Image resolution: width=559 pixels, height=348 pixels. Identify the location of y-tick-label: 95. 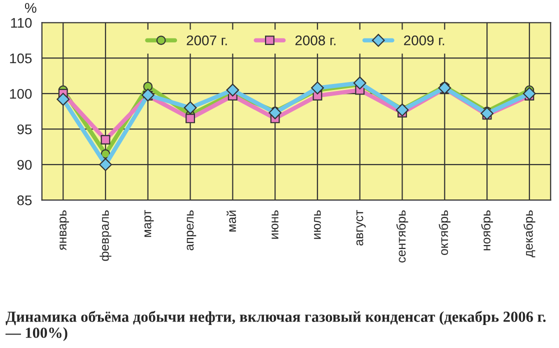
(24, 129).